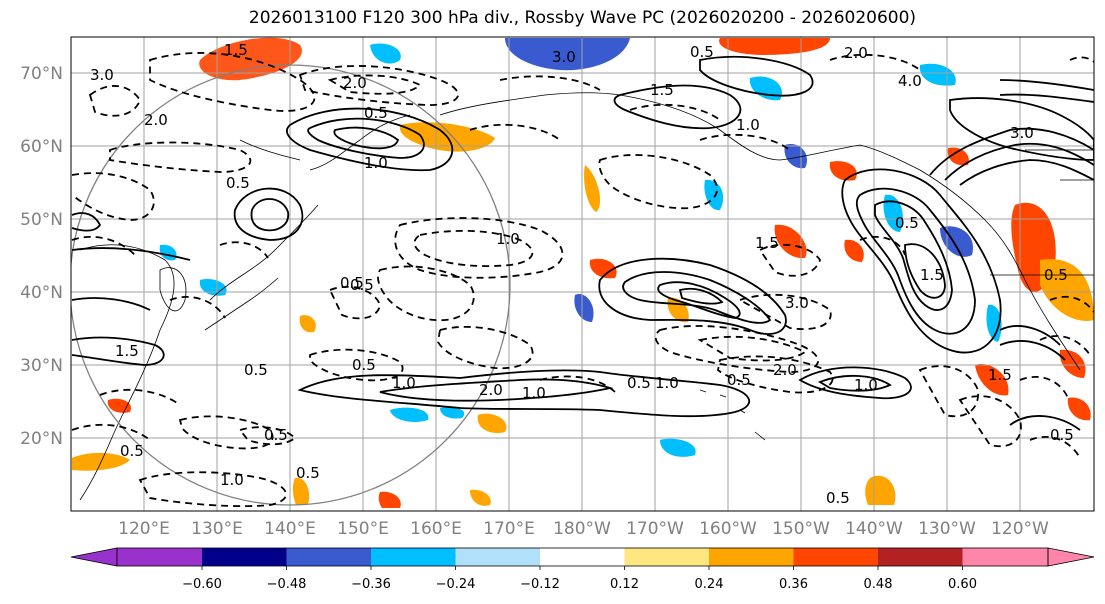 The width and height of the screenshot is (1105, 604). What do you see at coordinates (41, 74) in the screenshot?
I see `lat-label: 70°N` at bounding box center [41, 74].